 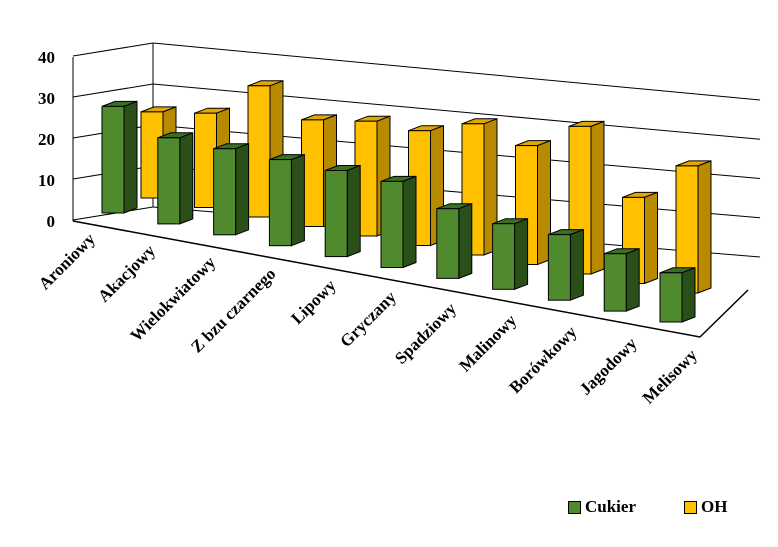 What do you see at coordinates (46, 98) in the screenshot?
I see `y-tick-label: 30` at bounding box center [46, 98].